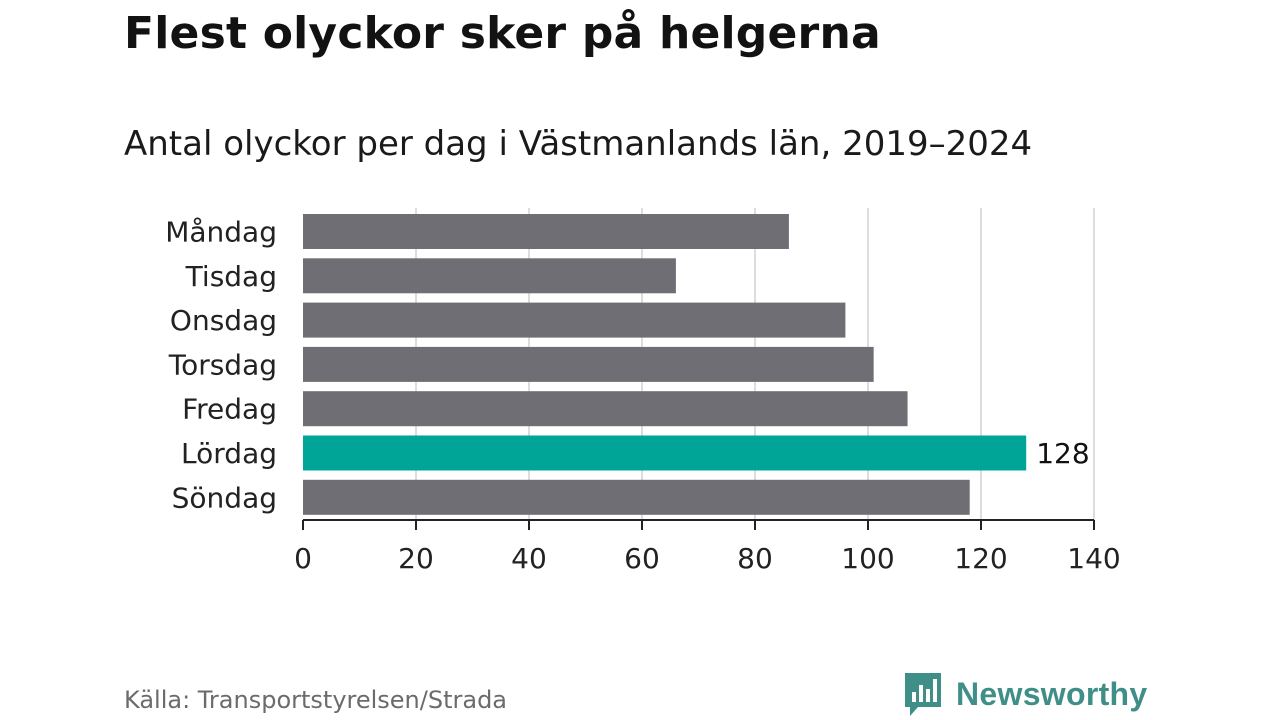 The image size is (1280, 720). What do you see at coordinates (223, 320) in the screenshot?
I see `category-label-onsdag: Onsdag` at bounding box center [223, 320].